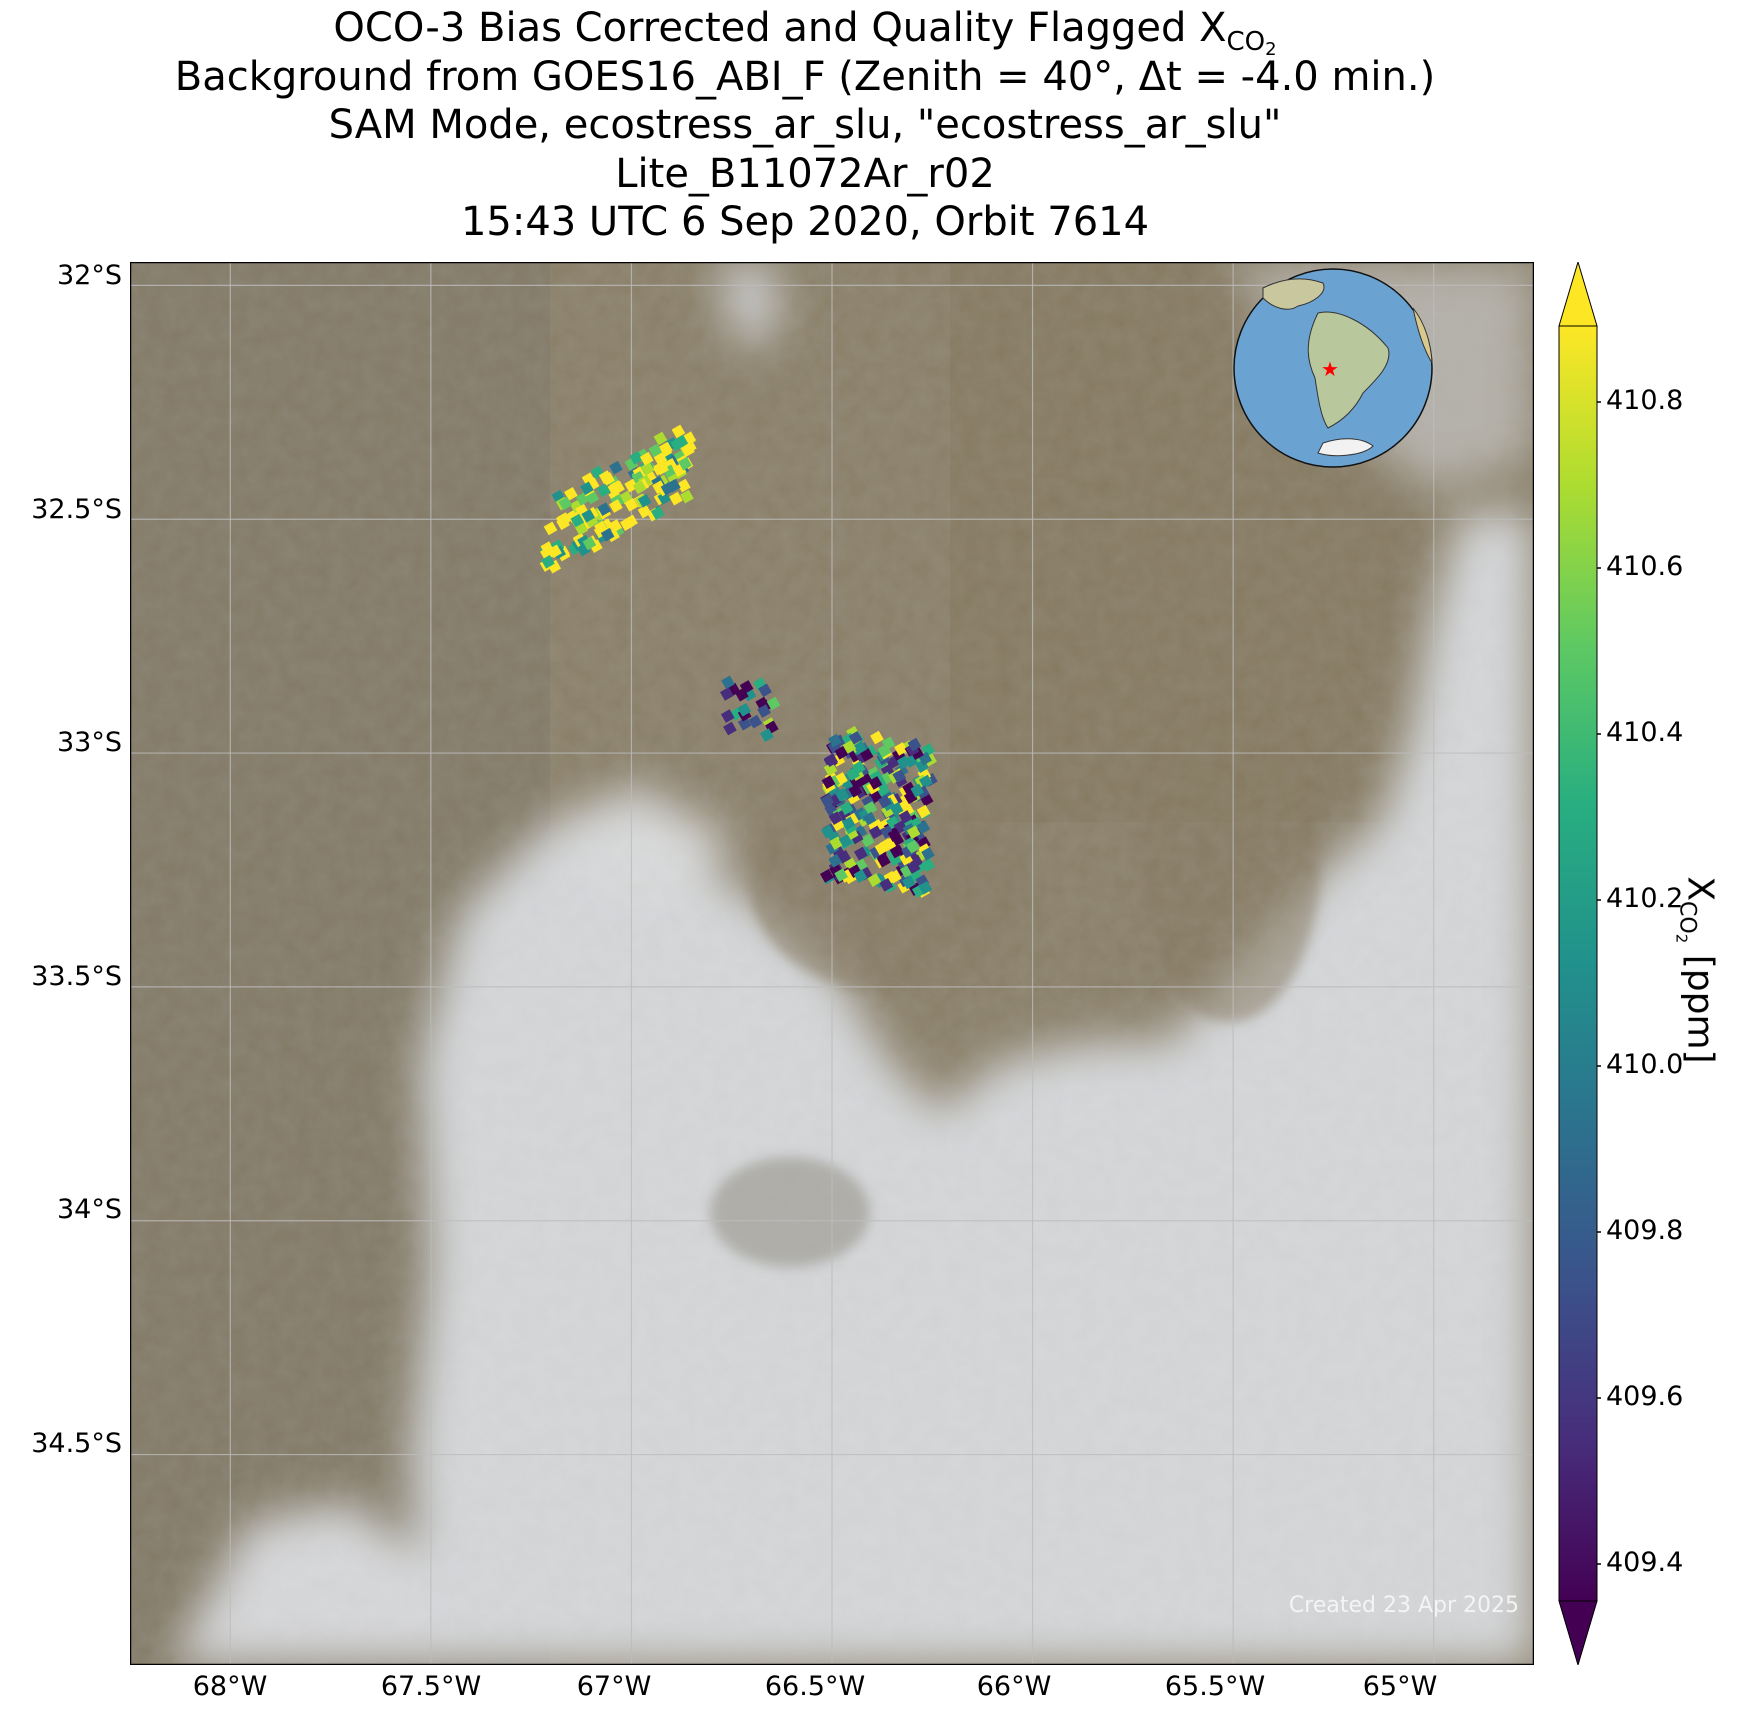  I want to click on location-marker-icon: ★, so click(1330, 369).